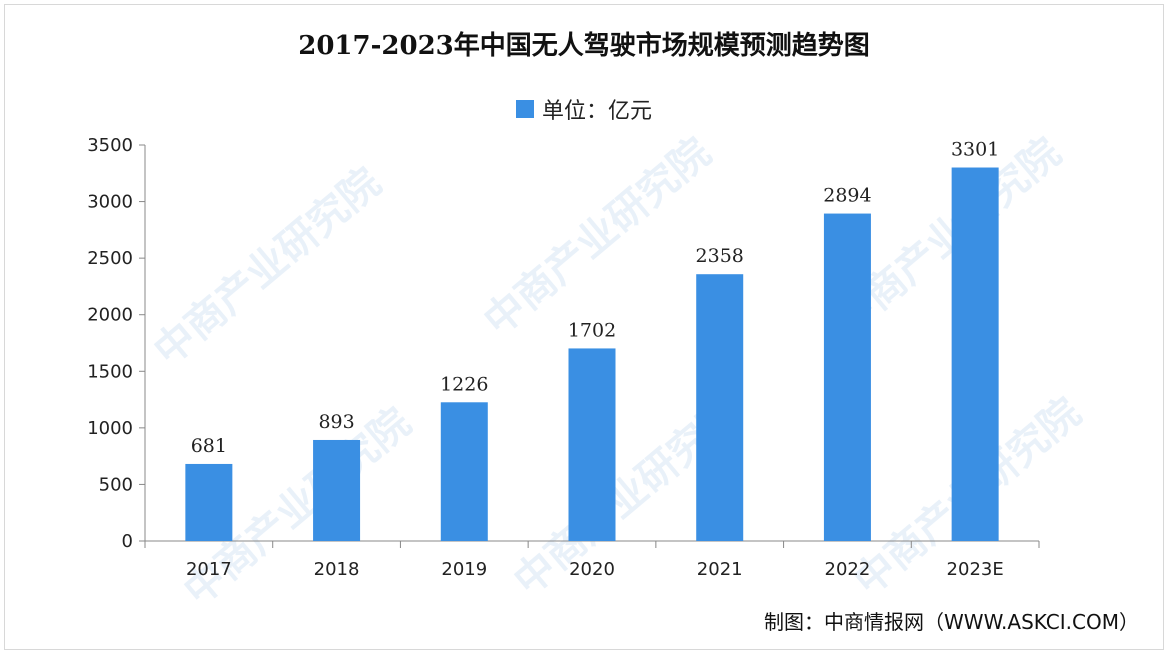 This screenshot has width=1170, height=658. What do you see at coordinates (127, 541) in the screenshot?
I see `y-tick-label: 0` at bounding box center [127, 541].